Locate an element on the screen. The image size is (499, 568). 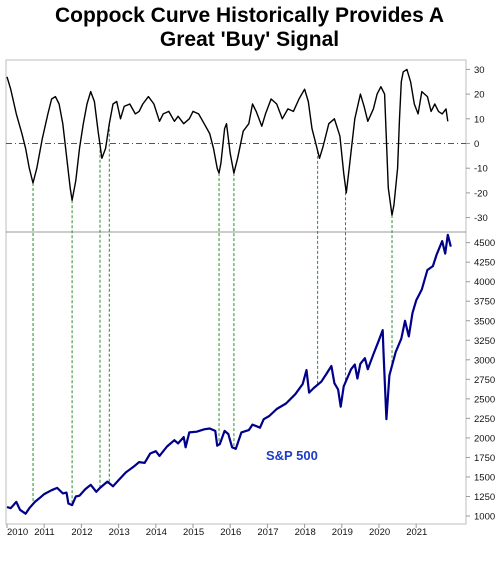
sp500-y-tick-label: 1250 is located at coordinates (484, 497).